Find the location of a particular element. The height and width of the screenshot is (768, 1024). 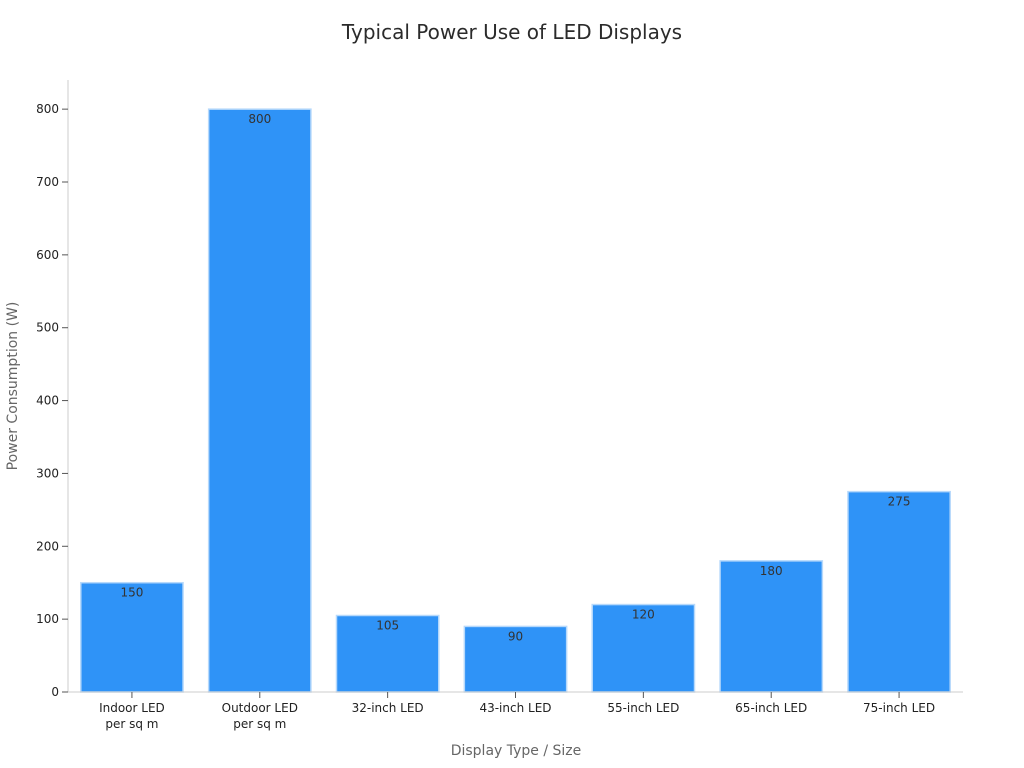

chart-title: Typical Power Use of LED Displays is located at coordinates (512, 32).